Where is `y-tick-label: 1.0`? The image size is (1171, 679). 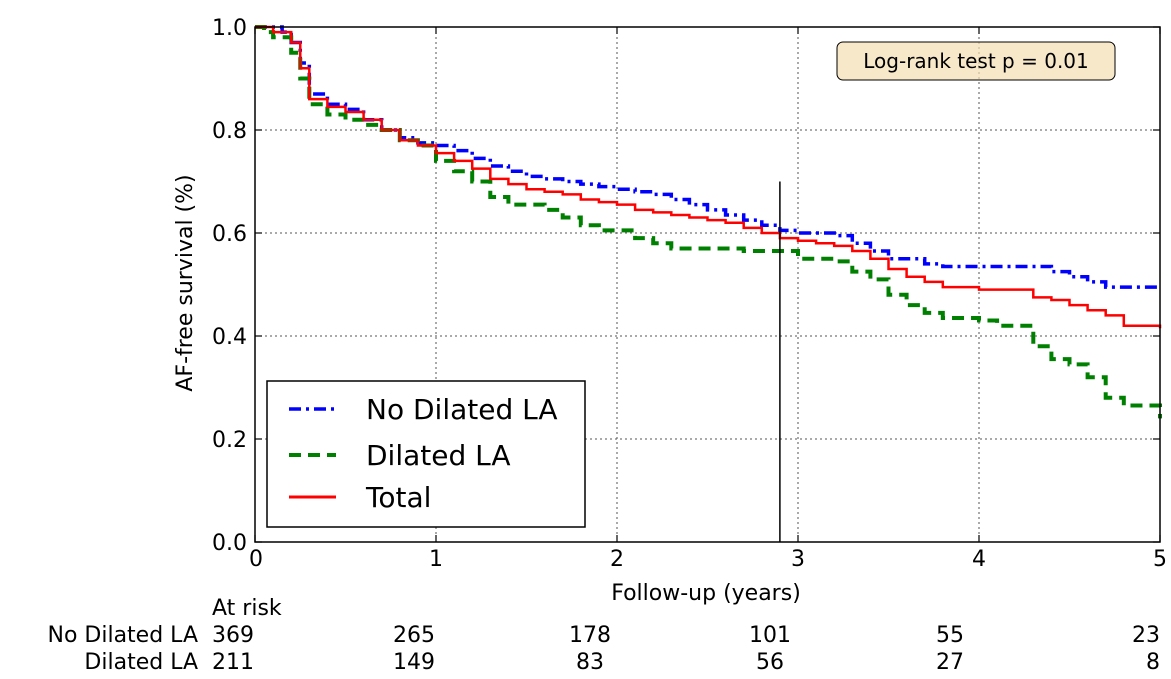
y-tick-label: 1.0 is located at coordinates (229, 28).